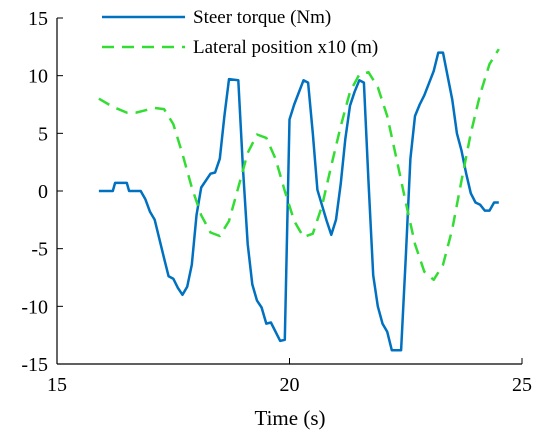 This screenshot has width=538, height=437. Describe the element at coordinates (57, 385) in the screenshot. I see `x-tick-label: 15` at that location.